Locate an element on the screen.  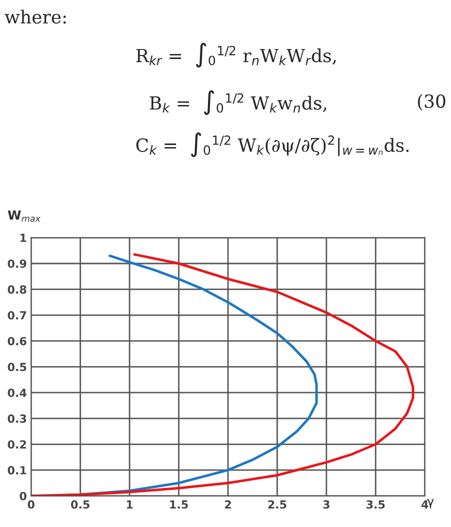
x-tick-label: 0 is located at coordinates (31, 504).